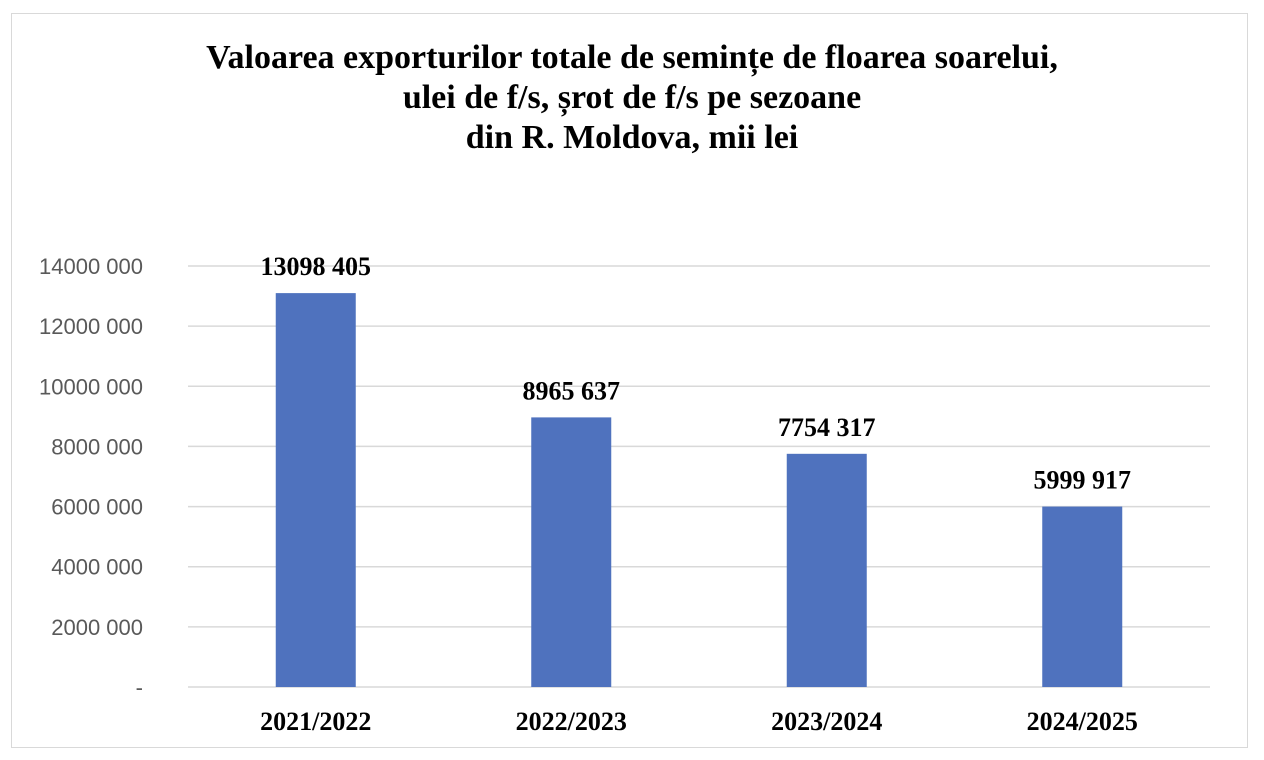 The width and height of the screenshot is (1264, 760). What do you see at coordinates (315, 721) in the screenshot?
I see `x-tick-label: 2021/2022` at bounding box center [315, 721].